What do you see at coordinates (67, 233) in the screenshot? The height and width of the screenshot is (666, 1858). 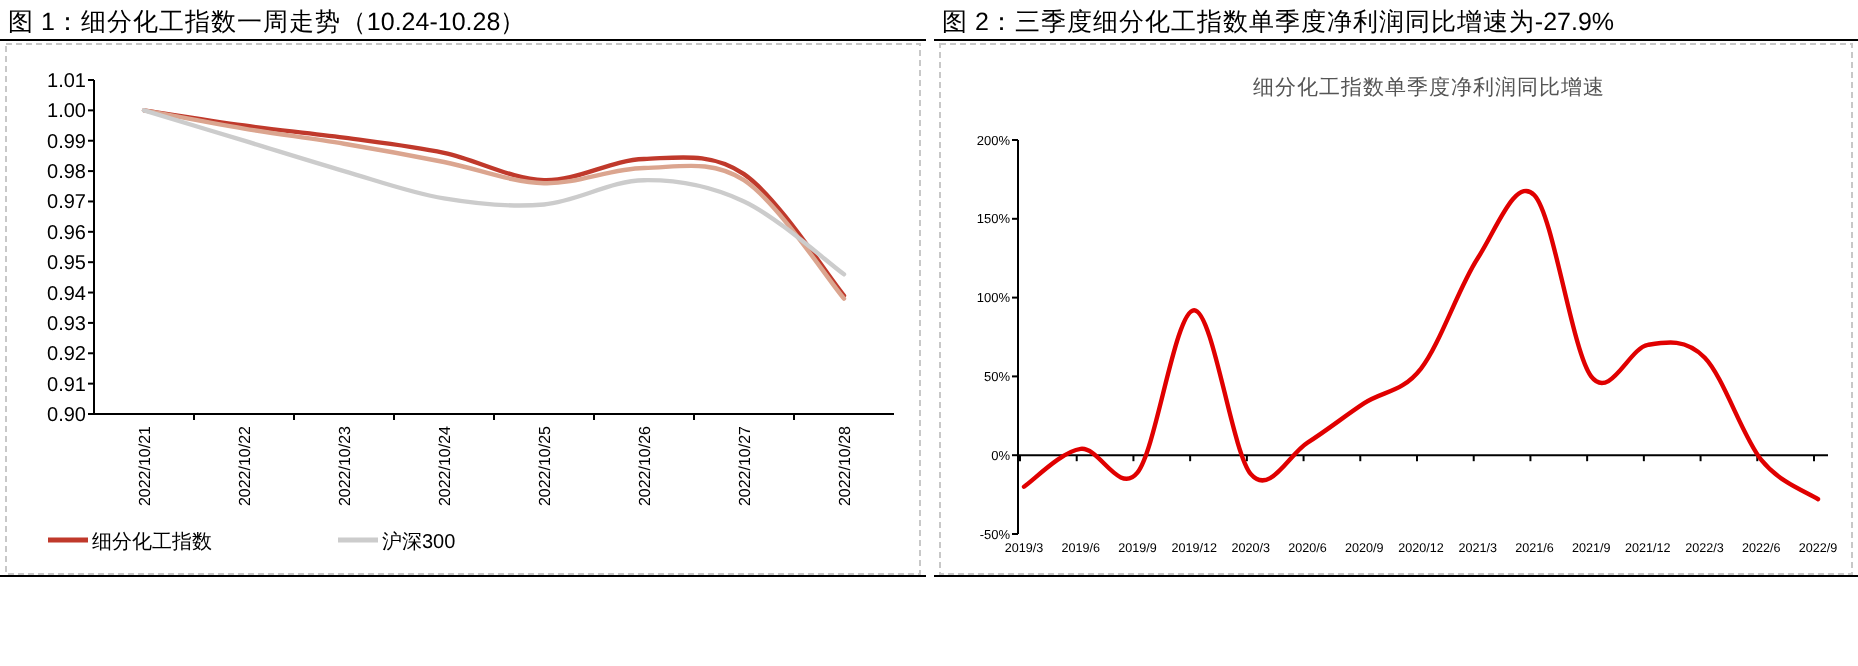 I see `y-tick-label: 0.96` at bounding box center [67, 233].